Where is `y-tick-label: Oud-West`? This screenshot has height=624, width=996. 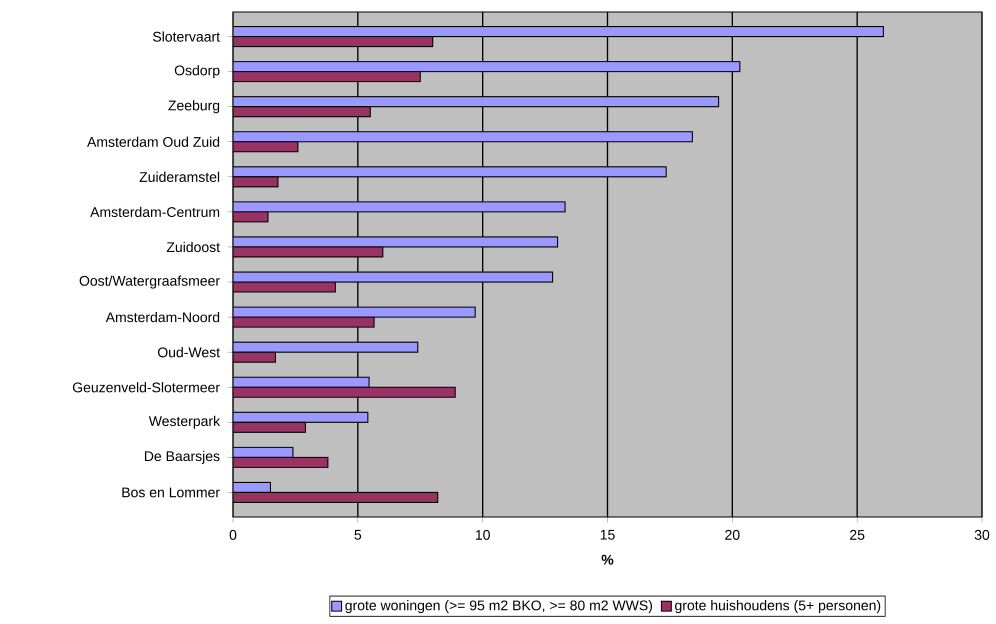 y-tick-label: Oud-West is located at coordinates (189, 352).